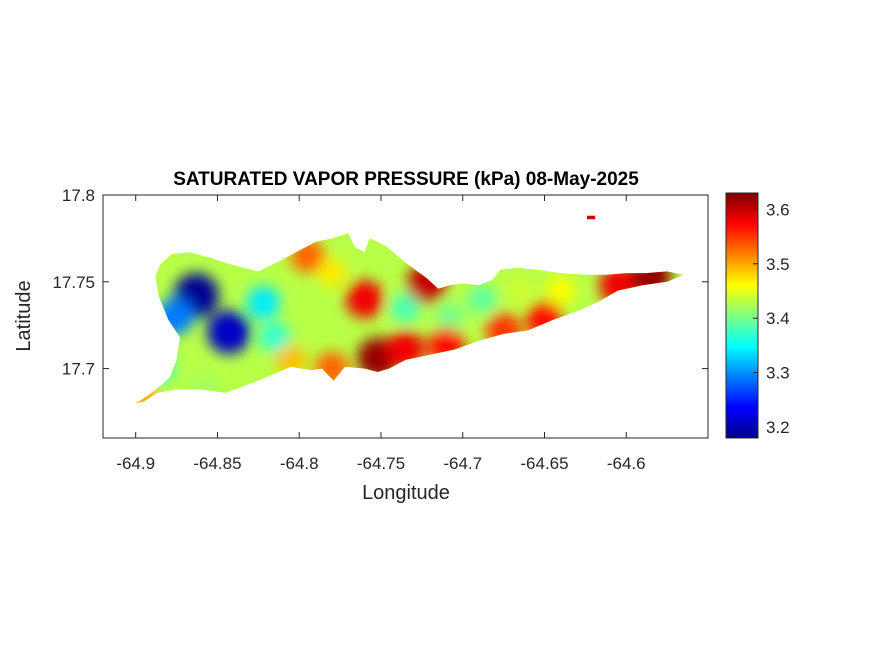 The width and height of the screenshot is (875, 656). Describe the element at coordinates (135, 463) in the screenshot. I see `x-tick-label: -64.9` at that location.